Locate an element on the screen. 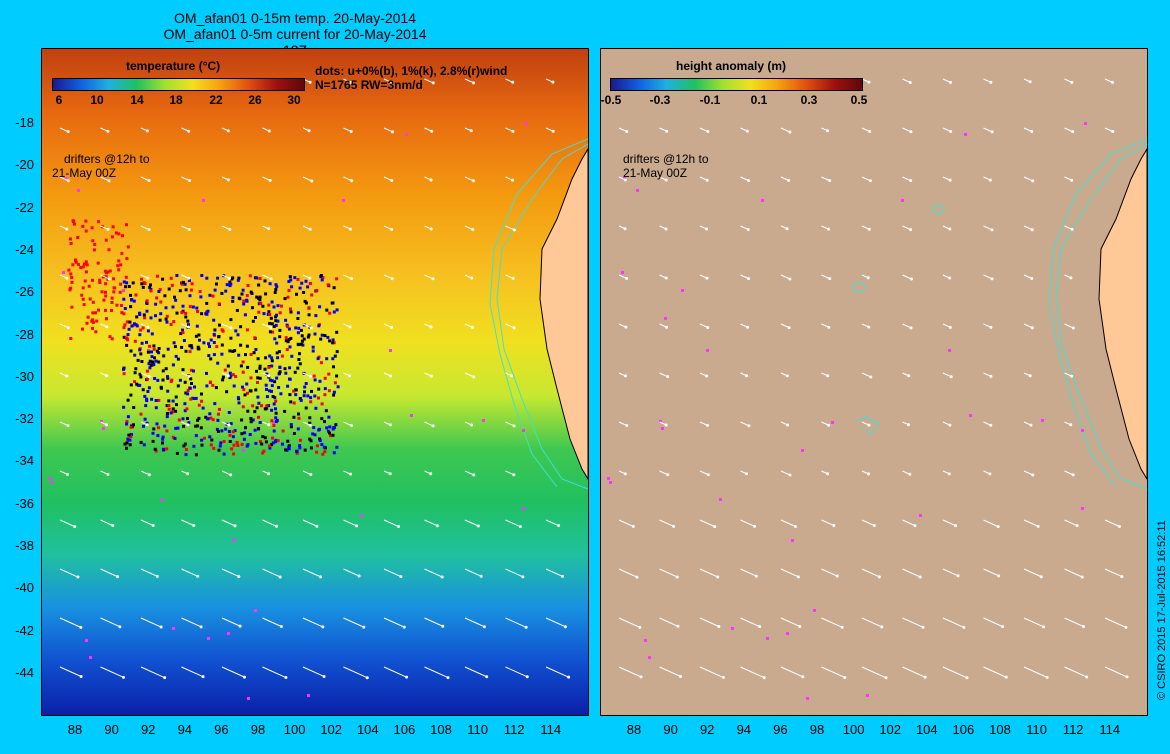  latitude-tick-label: -26 is located at coordinates (24, 292).